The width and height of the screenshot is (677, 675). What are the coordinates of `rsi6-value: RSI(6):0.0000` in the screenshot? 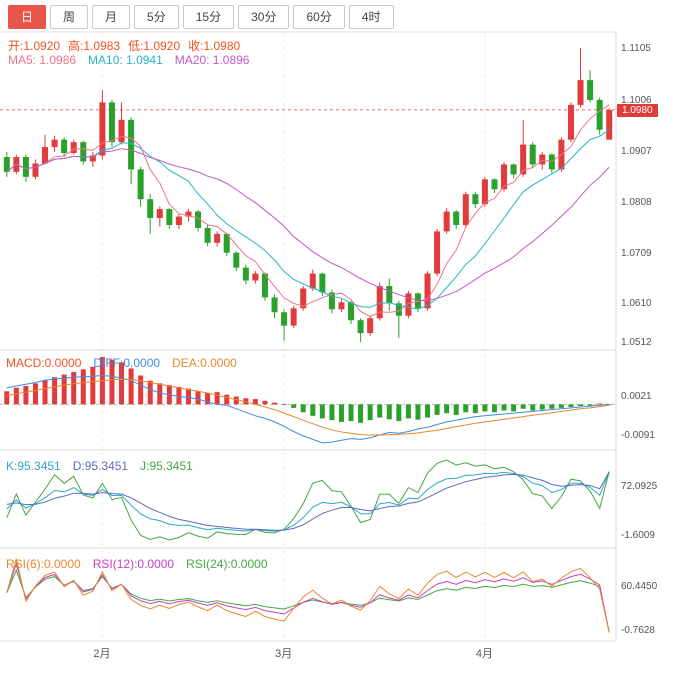 It's located at (43, 564).